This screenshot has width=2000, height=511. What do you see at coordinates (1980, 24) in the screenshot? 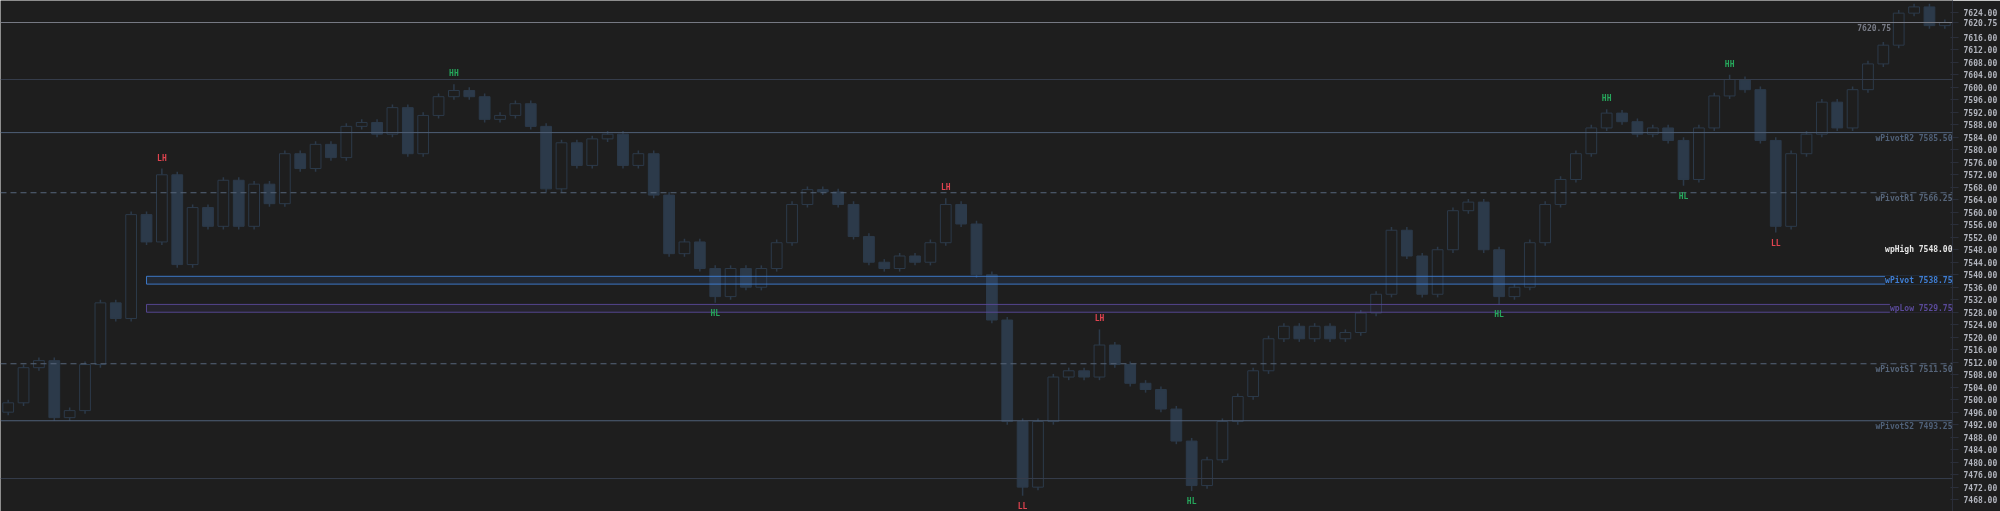
I see `y-tick-label: 7620.75` at bounding box center [1980, 24].